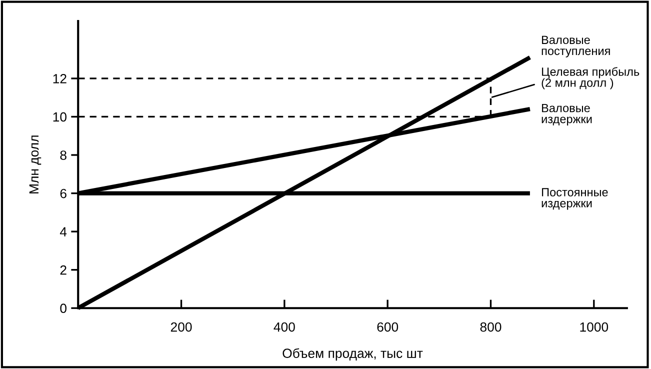 The image size is (651, 369). Describe the element at coordinates (352, 354) in the screenshot. I see `x-axis-title: Объем продаж, тыс шт` at that location.